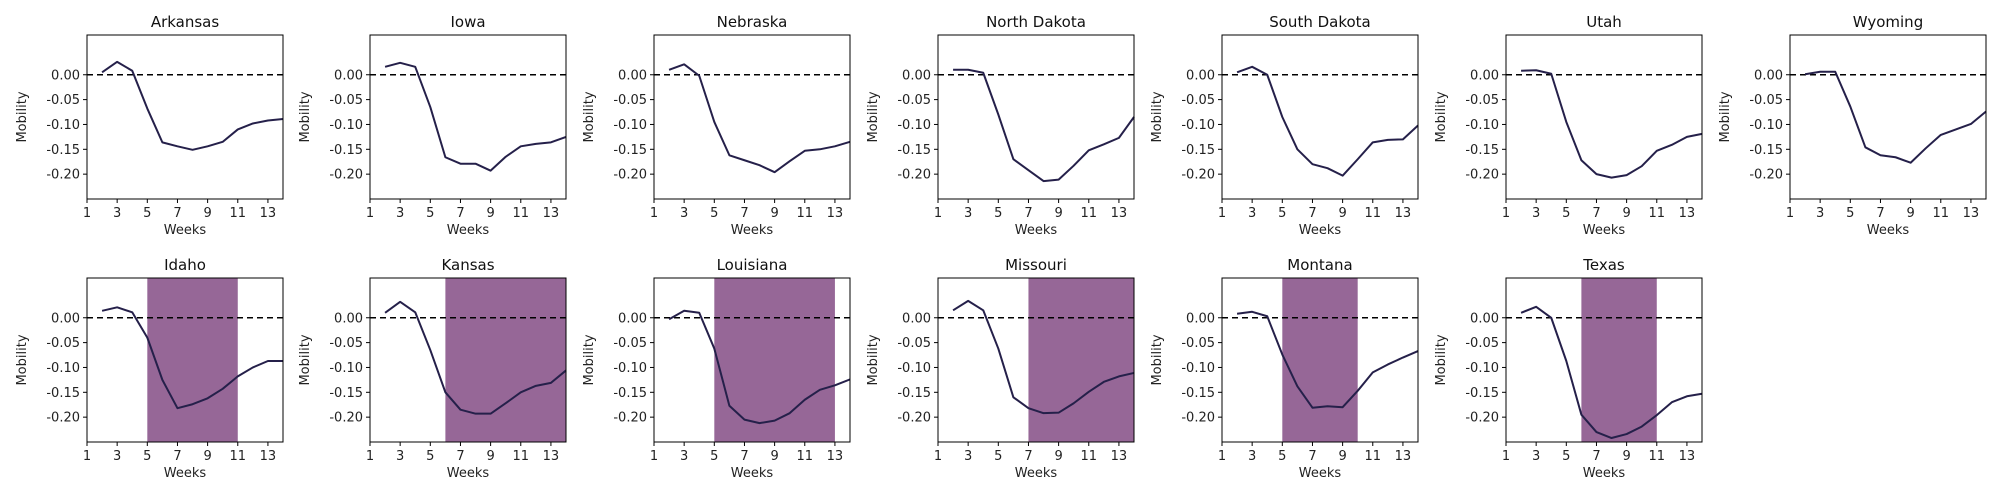  What do you see at coordinates (752, 22) in the screenshot?
I see `panel-title: Nebraska` at bounding box center [752, 22].